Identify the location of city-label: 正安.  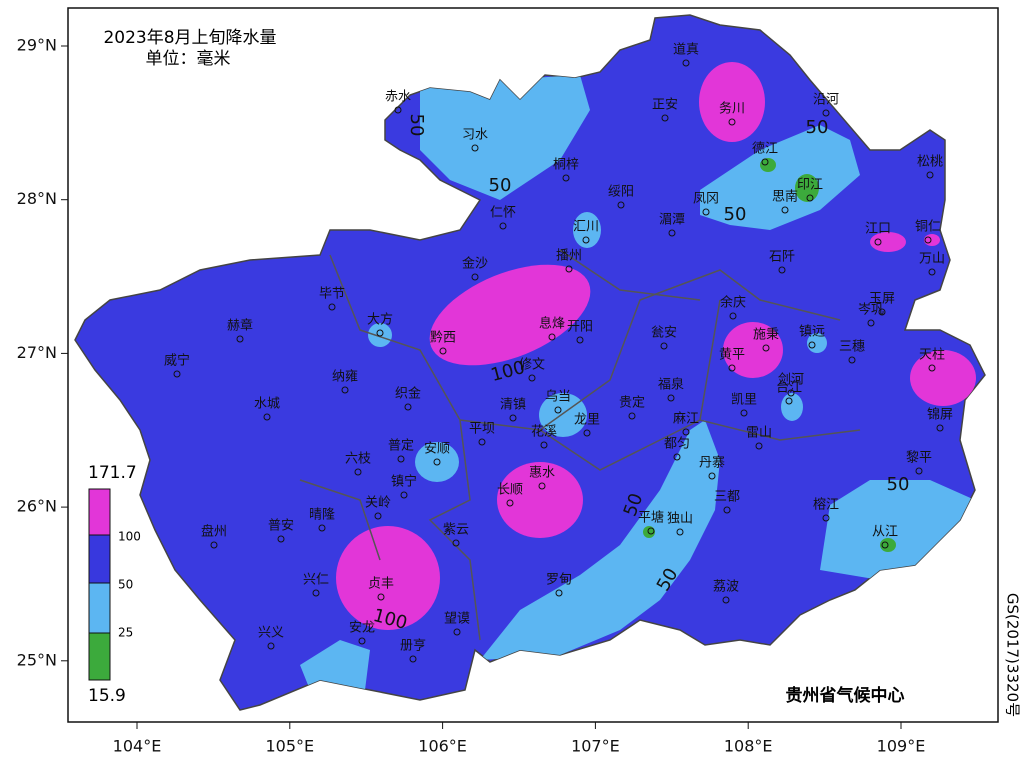
(665, 105).